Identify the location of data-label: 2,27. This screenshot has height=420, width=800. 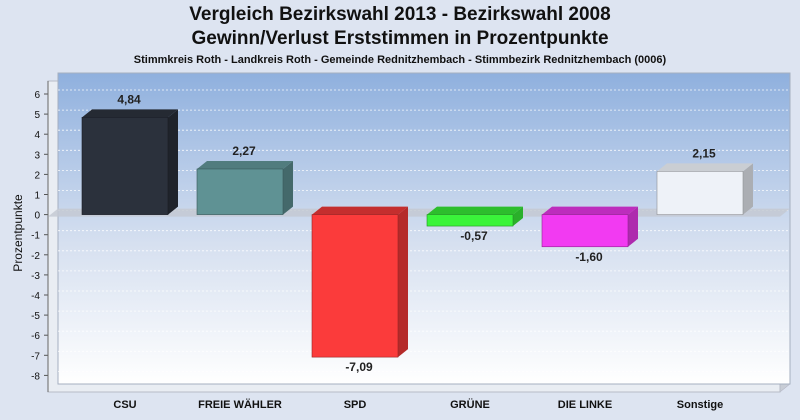
(244, 151).